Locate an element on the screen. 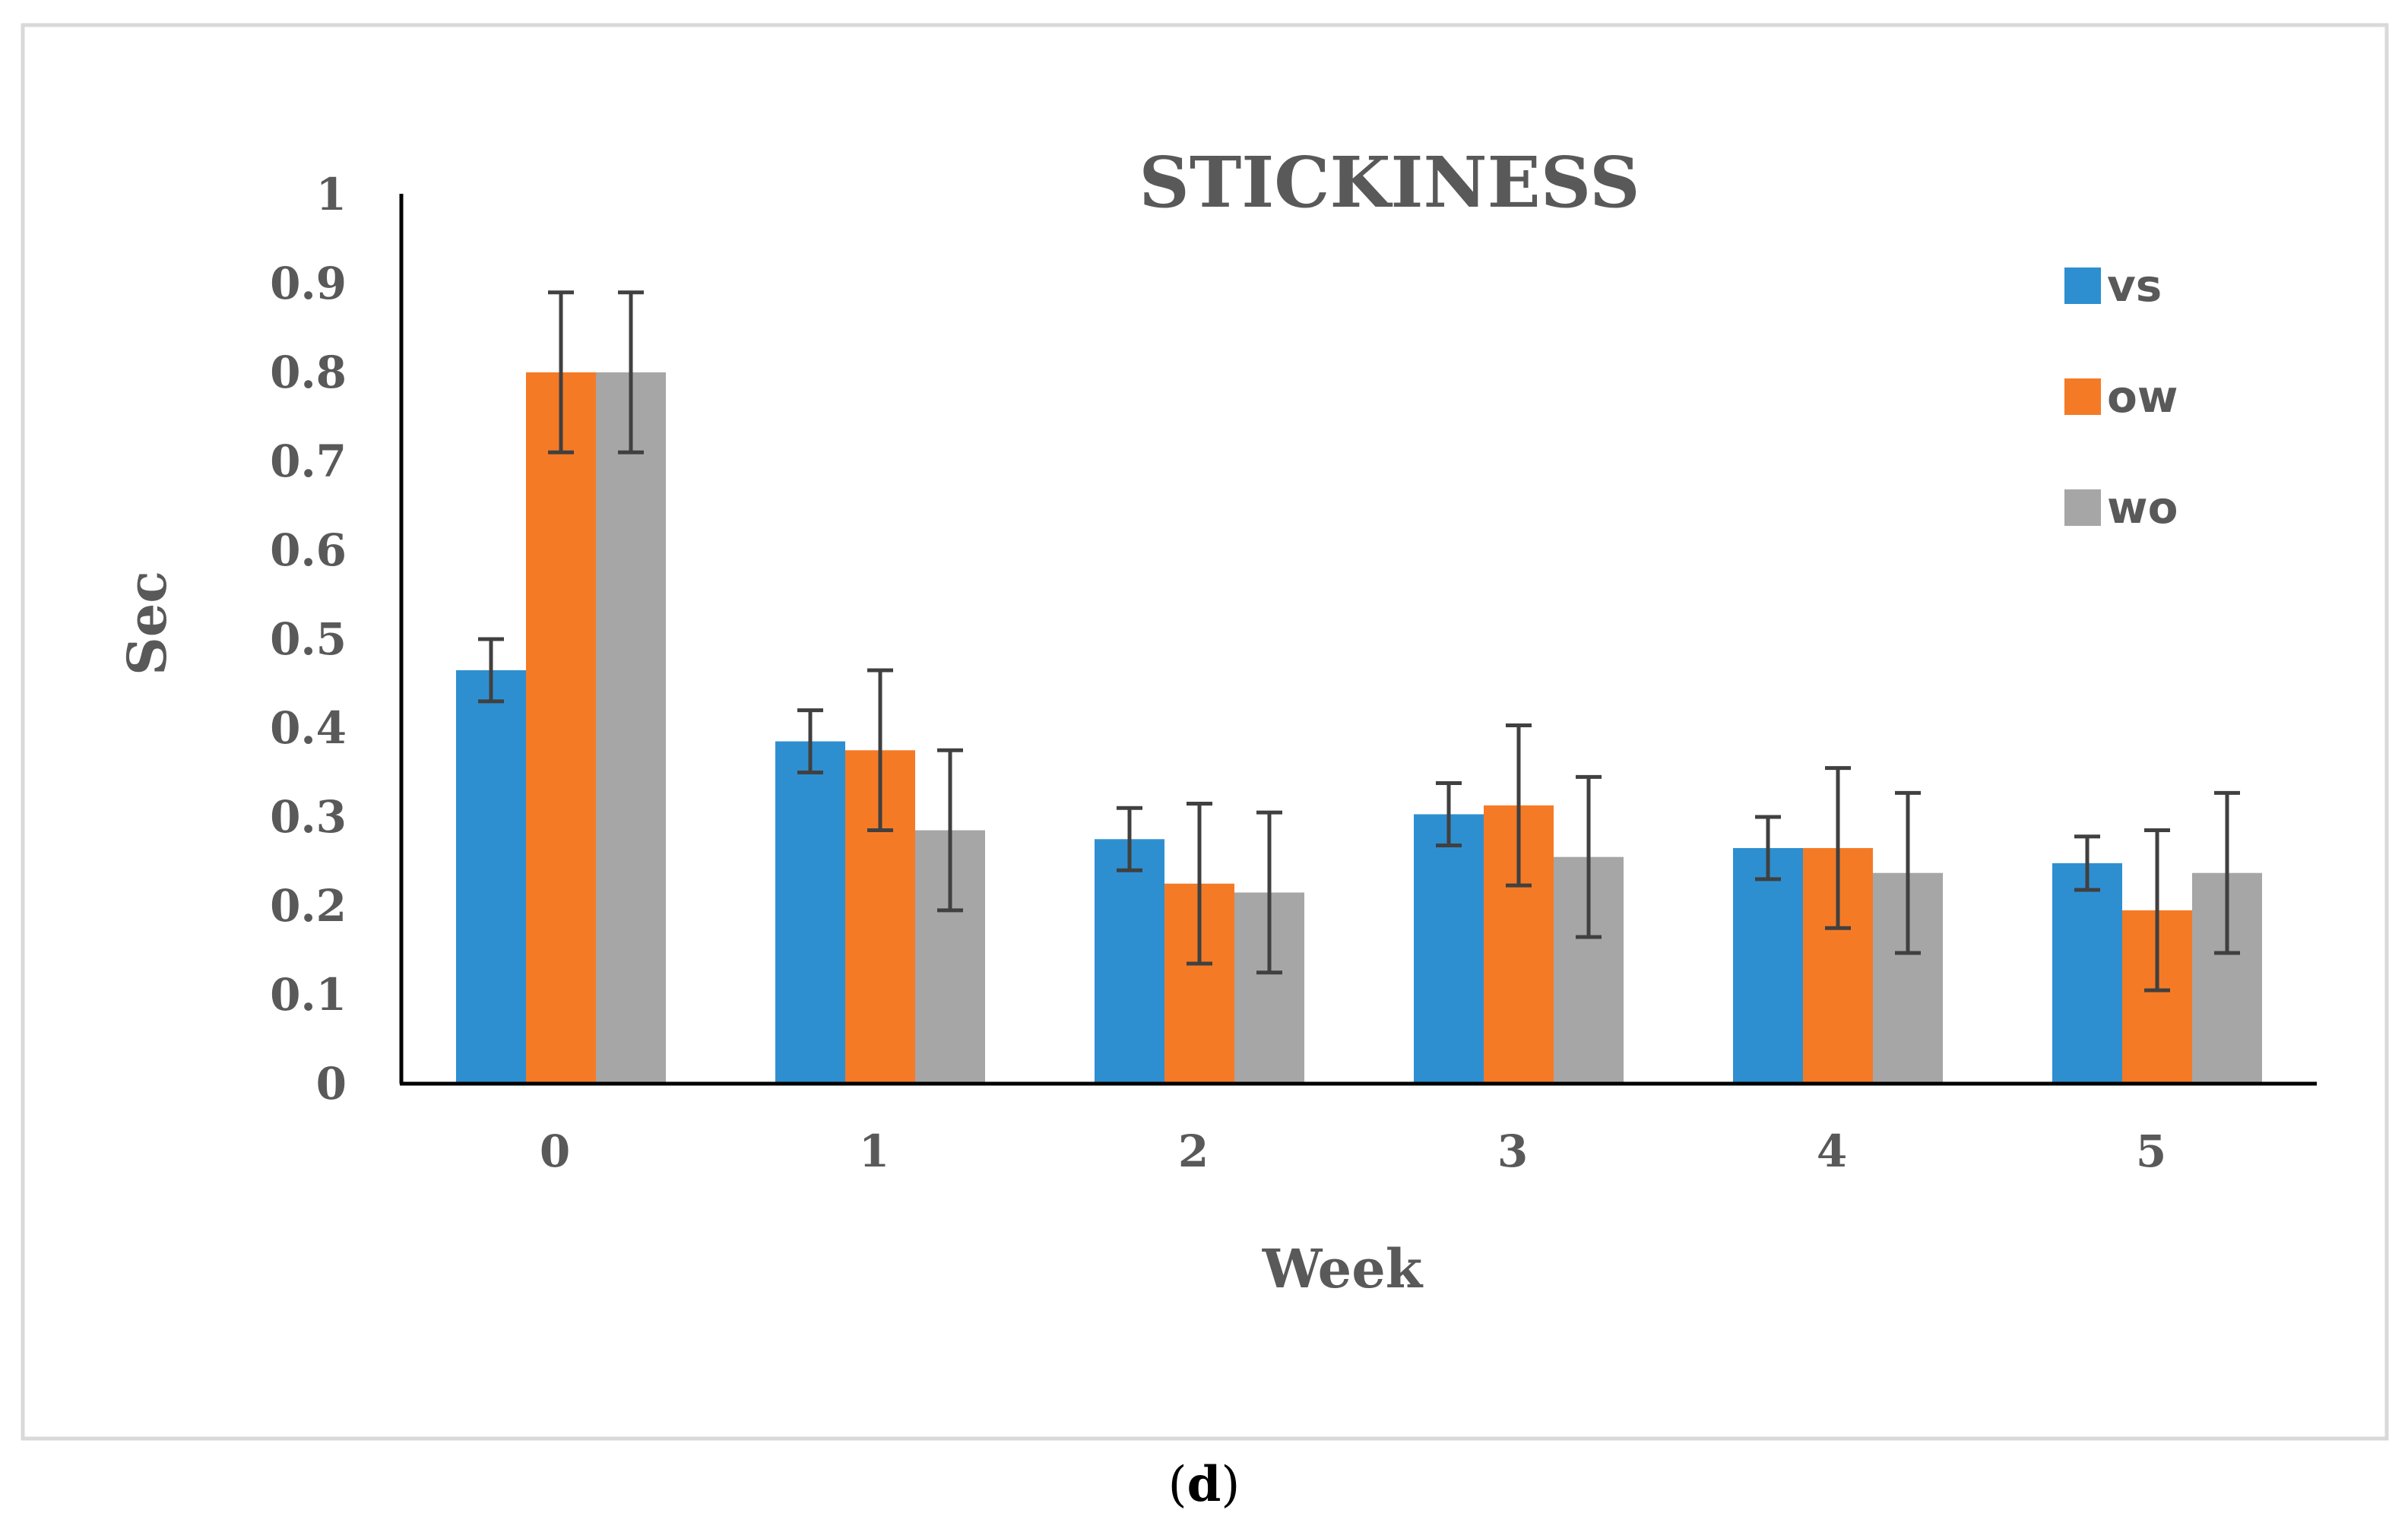  y-tick-label: 0.8 is located at coordinates (308, 372).